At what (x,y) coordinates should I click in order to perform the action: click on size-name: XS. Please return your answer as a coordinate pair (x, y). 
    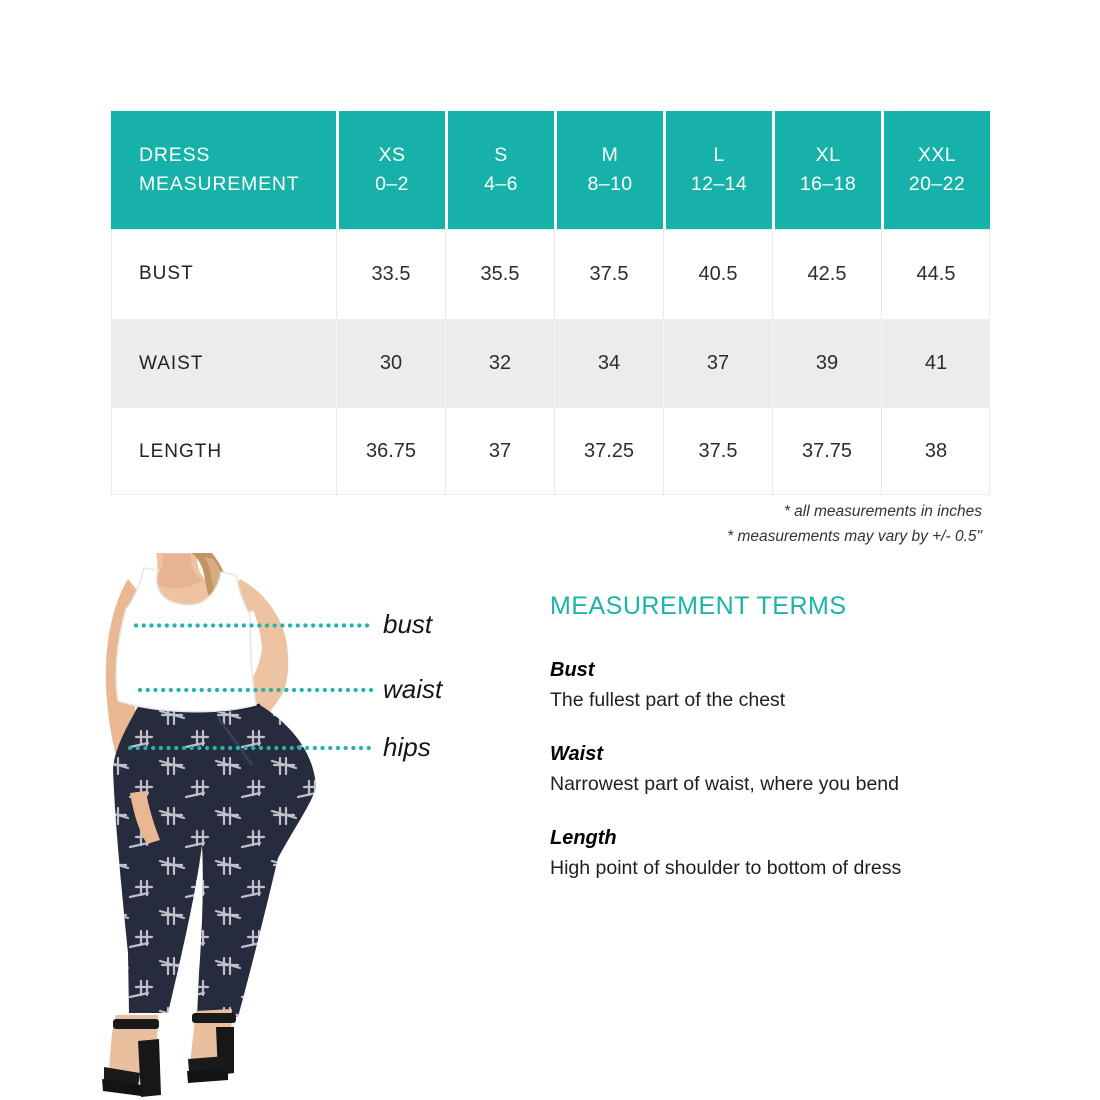
    Looking at the image, I should click on (392, 155).